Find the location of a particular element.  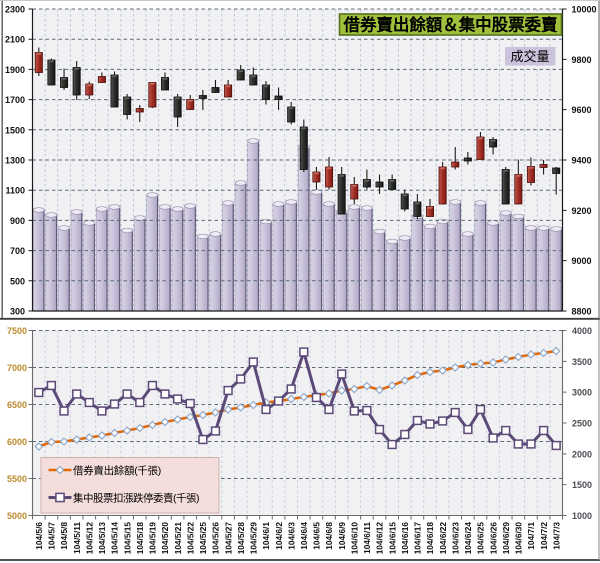

svg-text: 2100 is located at coordinates (15, 40).